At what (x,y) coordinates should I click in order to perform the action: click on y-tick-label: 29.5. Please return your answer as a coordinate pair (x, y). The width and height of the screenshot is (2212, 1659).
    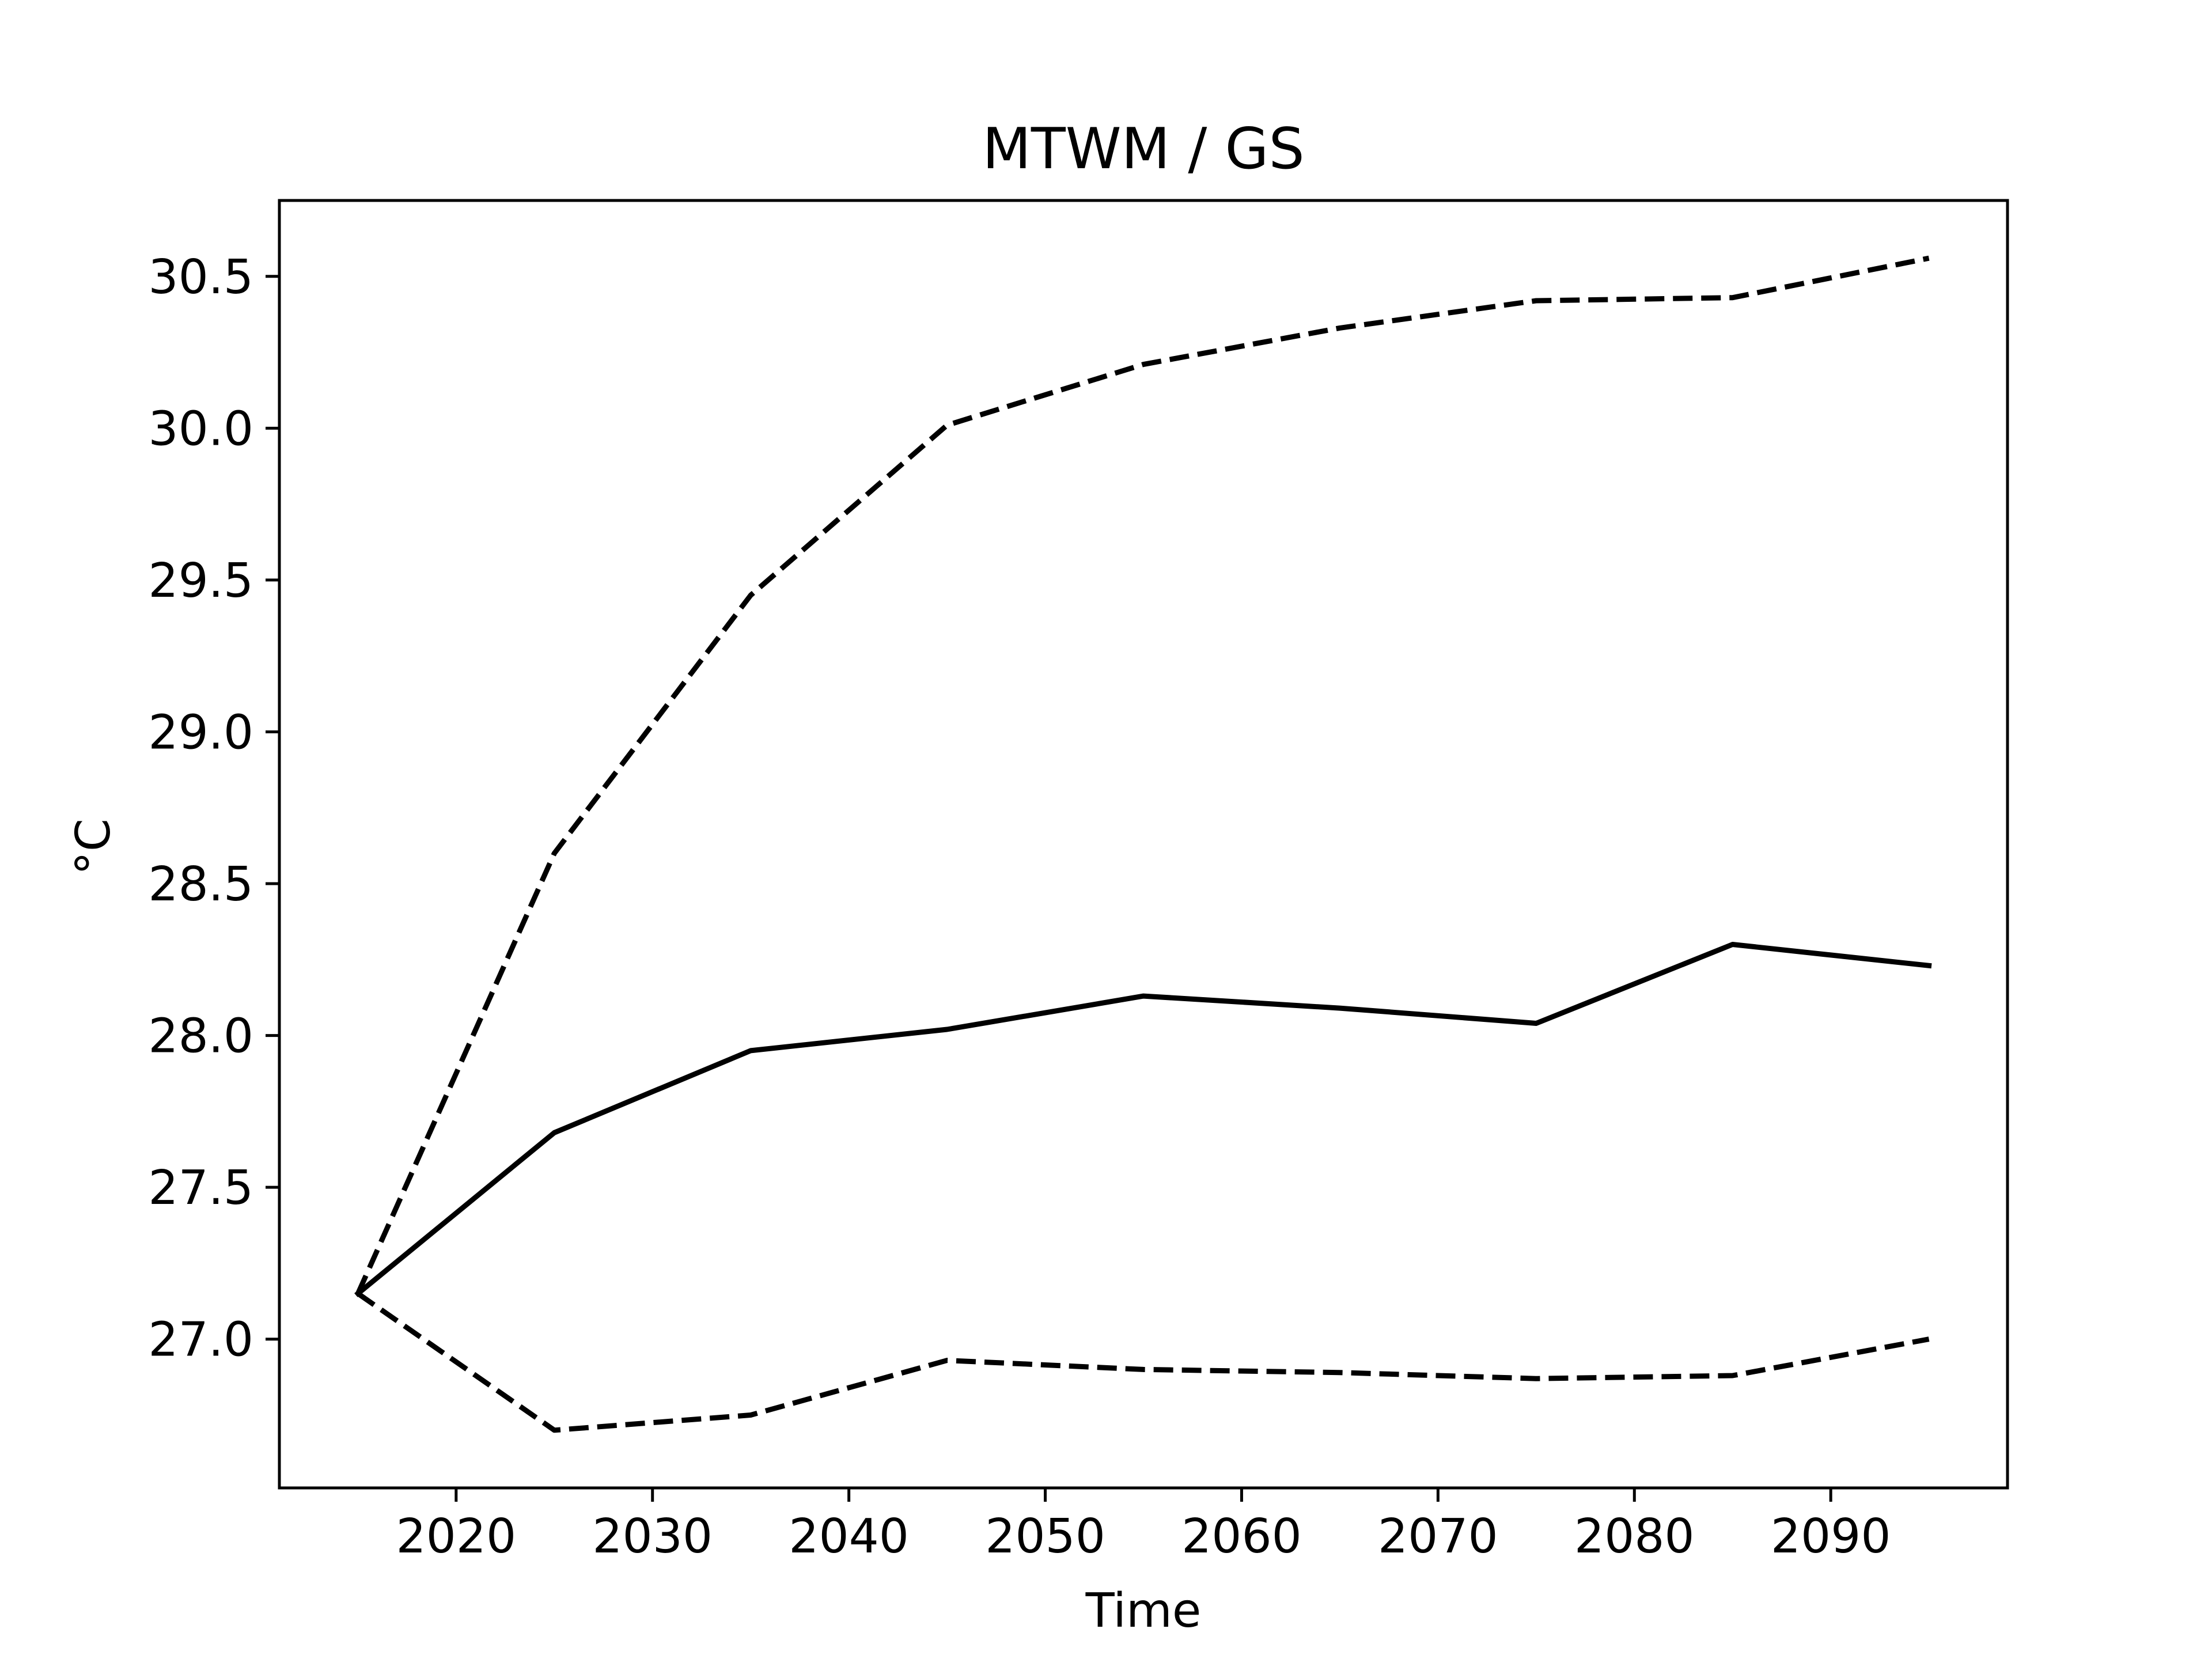
    Looking at the image, I should click on (200, 581).